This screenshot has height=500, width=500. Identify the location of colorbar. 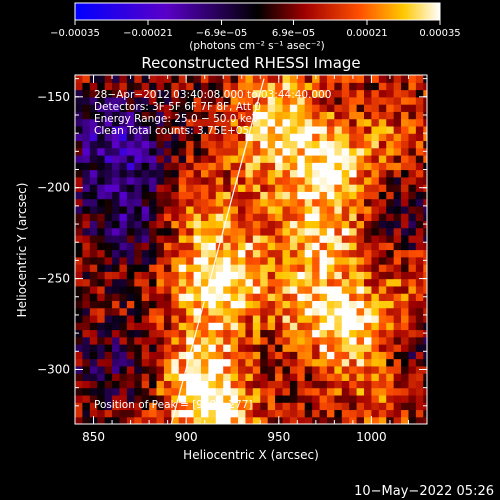
(257, 11).